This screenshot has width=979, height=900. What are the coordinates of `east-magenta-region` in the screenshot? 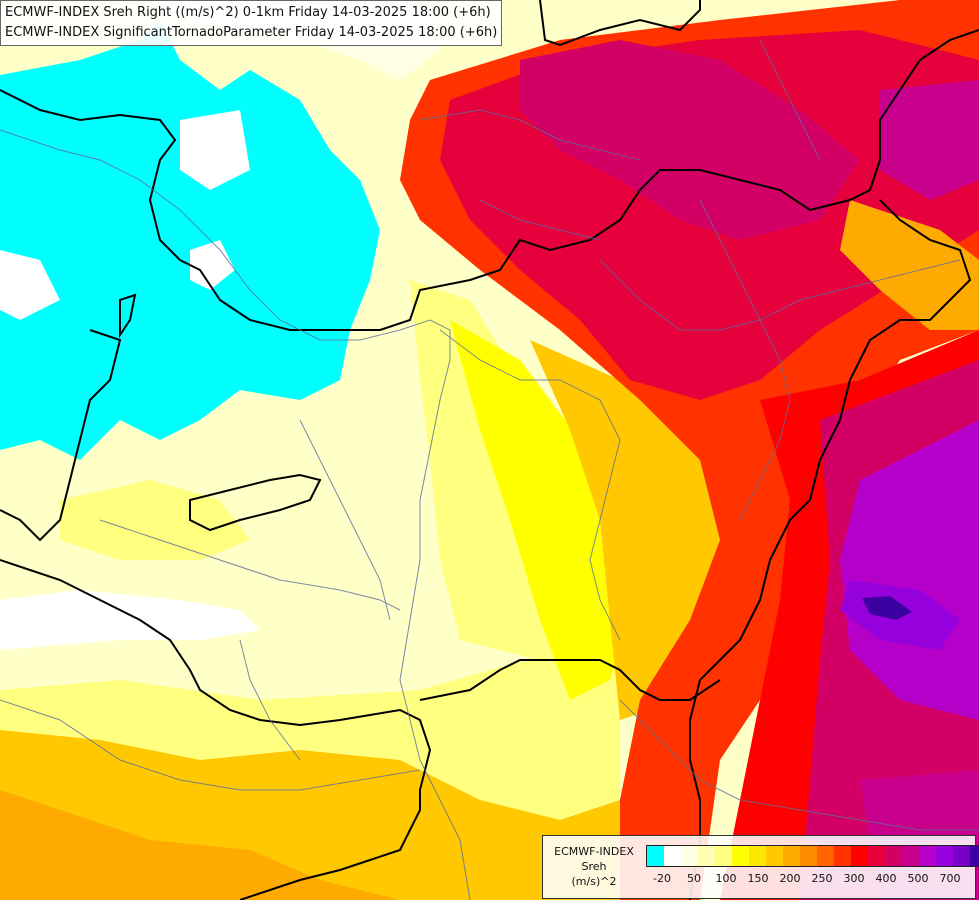 It's located at (909, 570).